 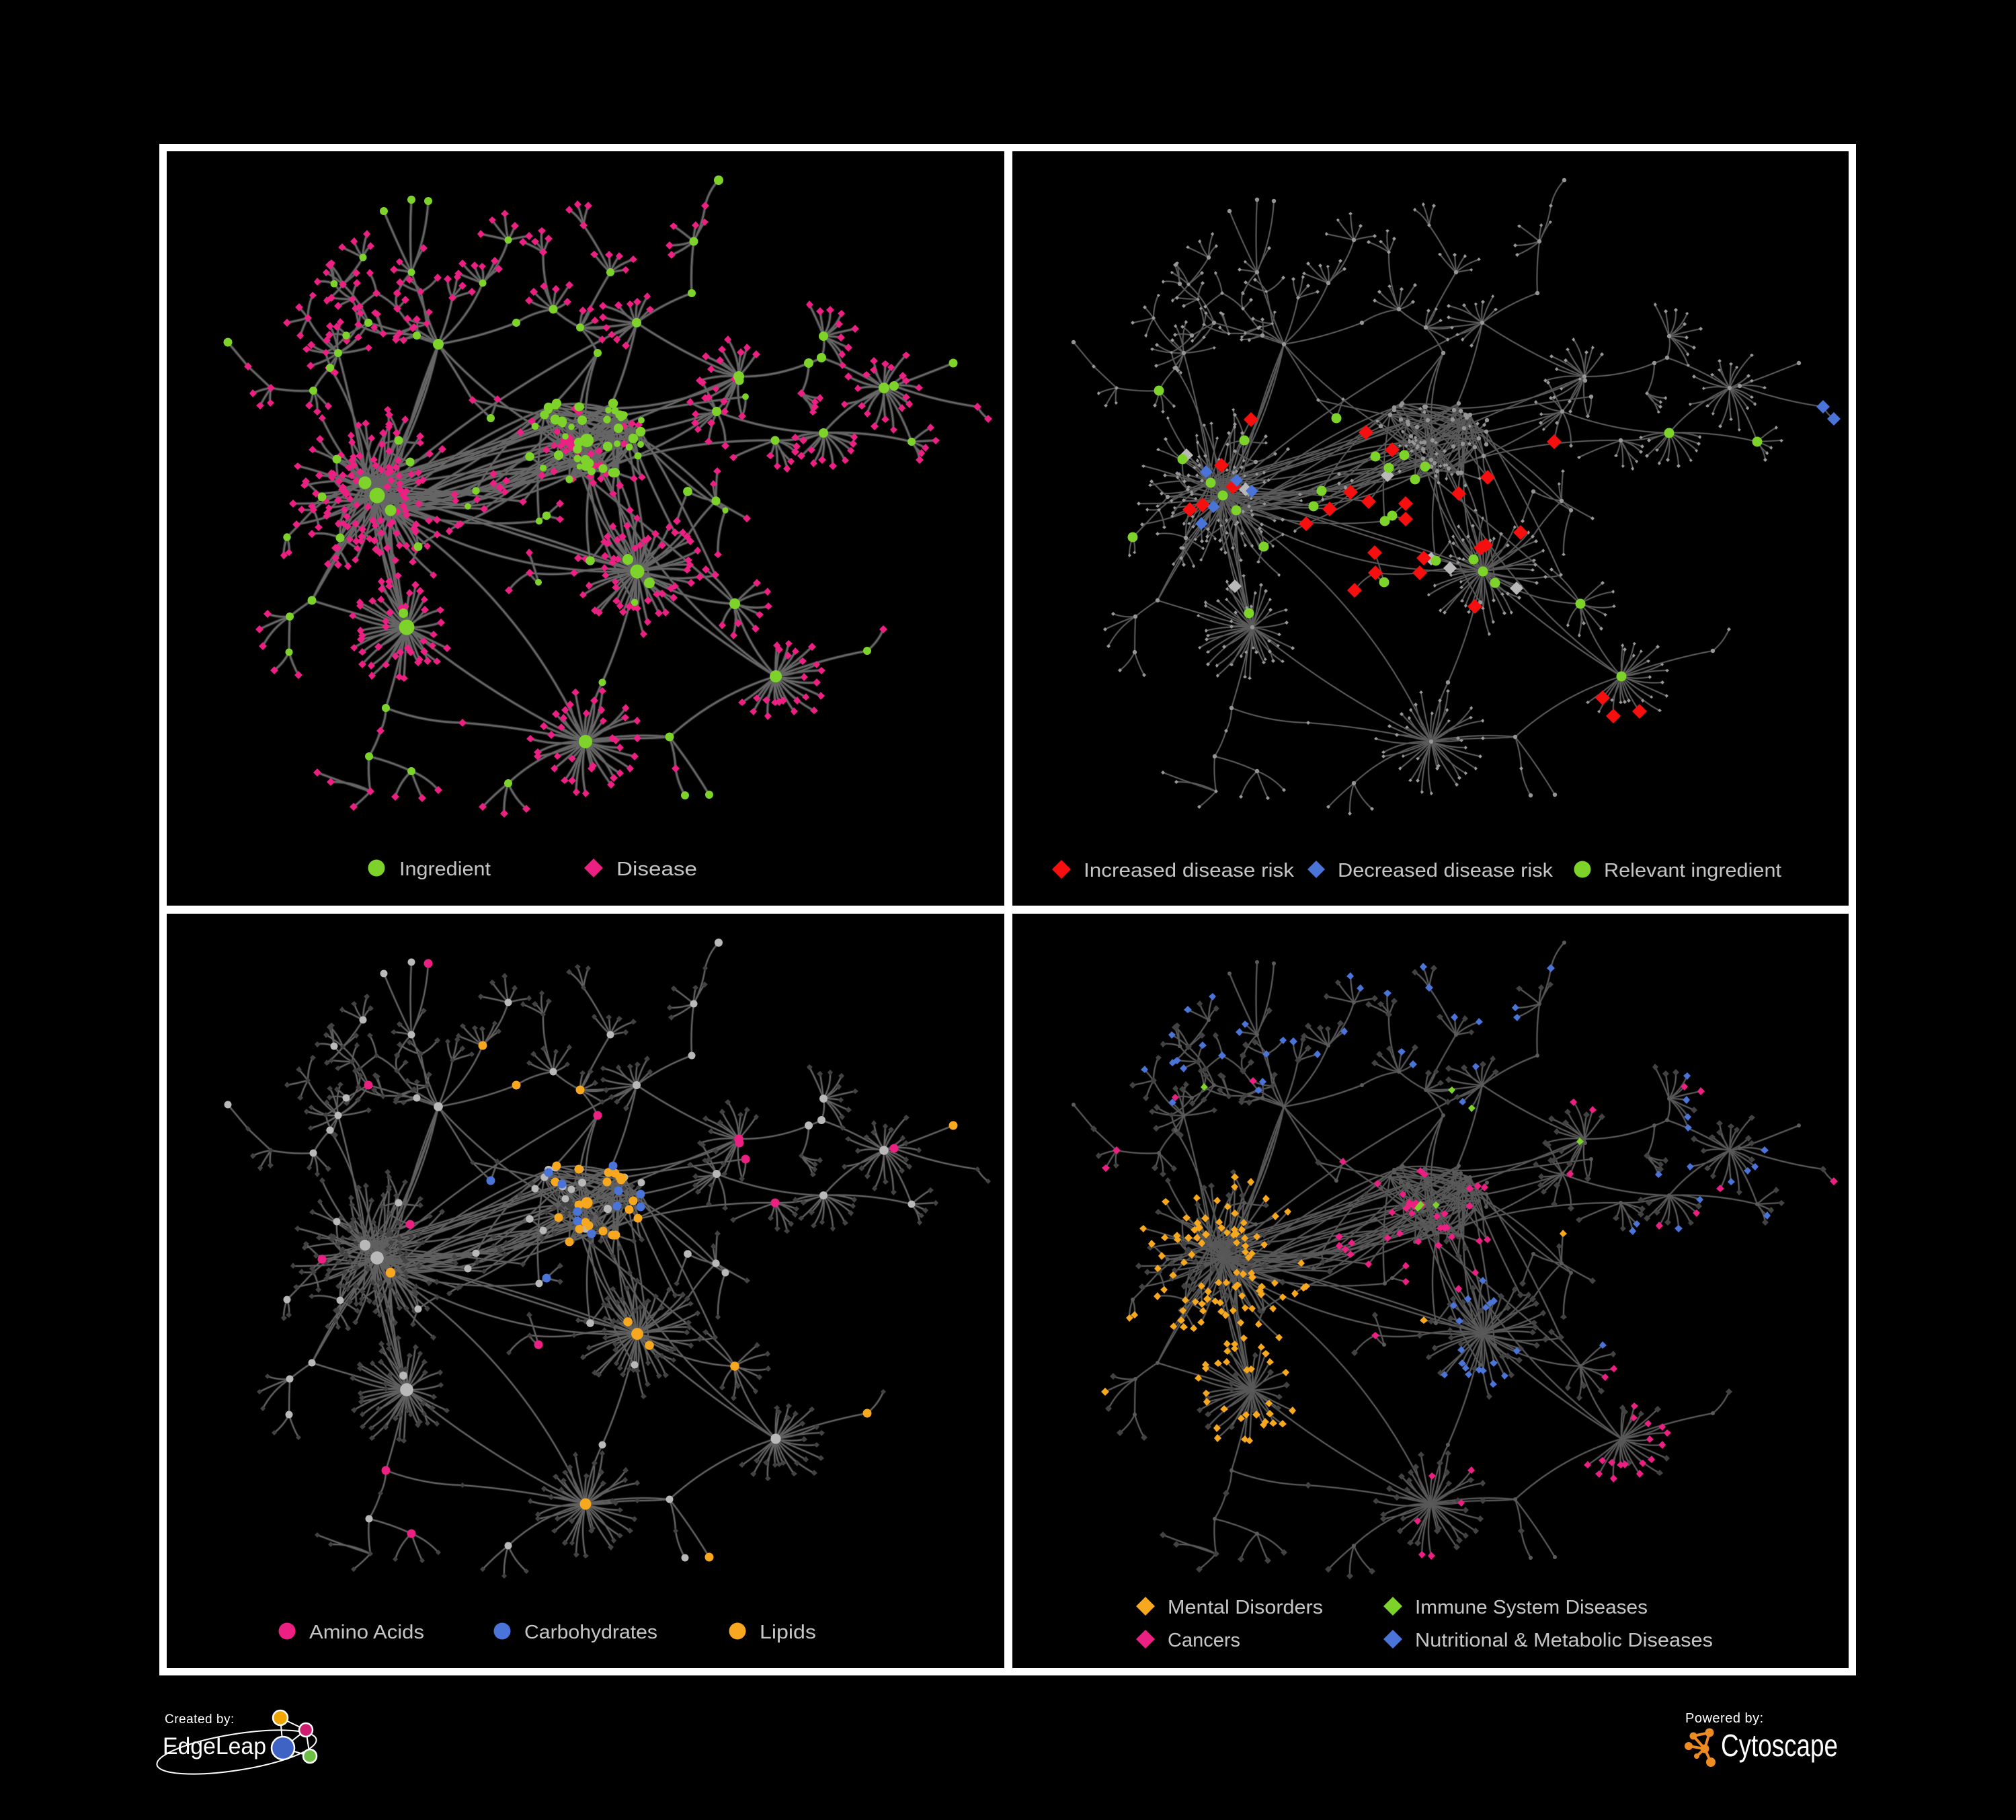 I want to click on svg-text: Relevant ingredient, so click(x=1692, y=870).